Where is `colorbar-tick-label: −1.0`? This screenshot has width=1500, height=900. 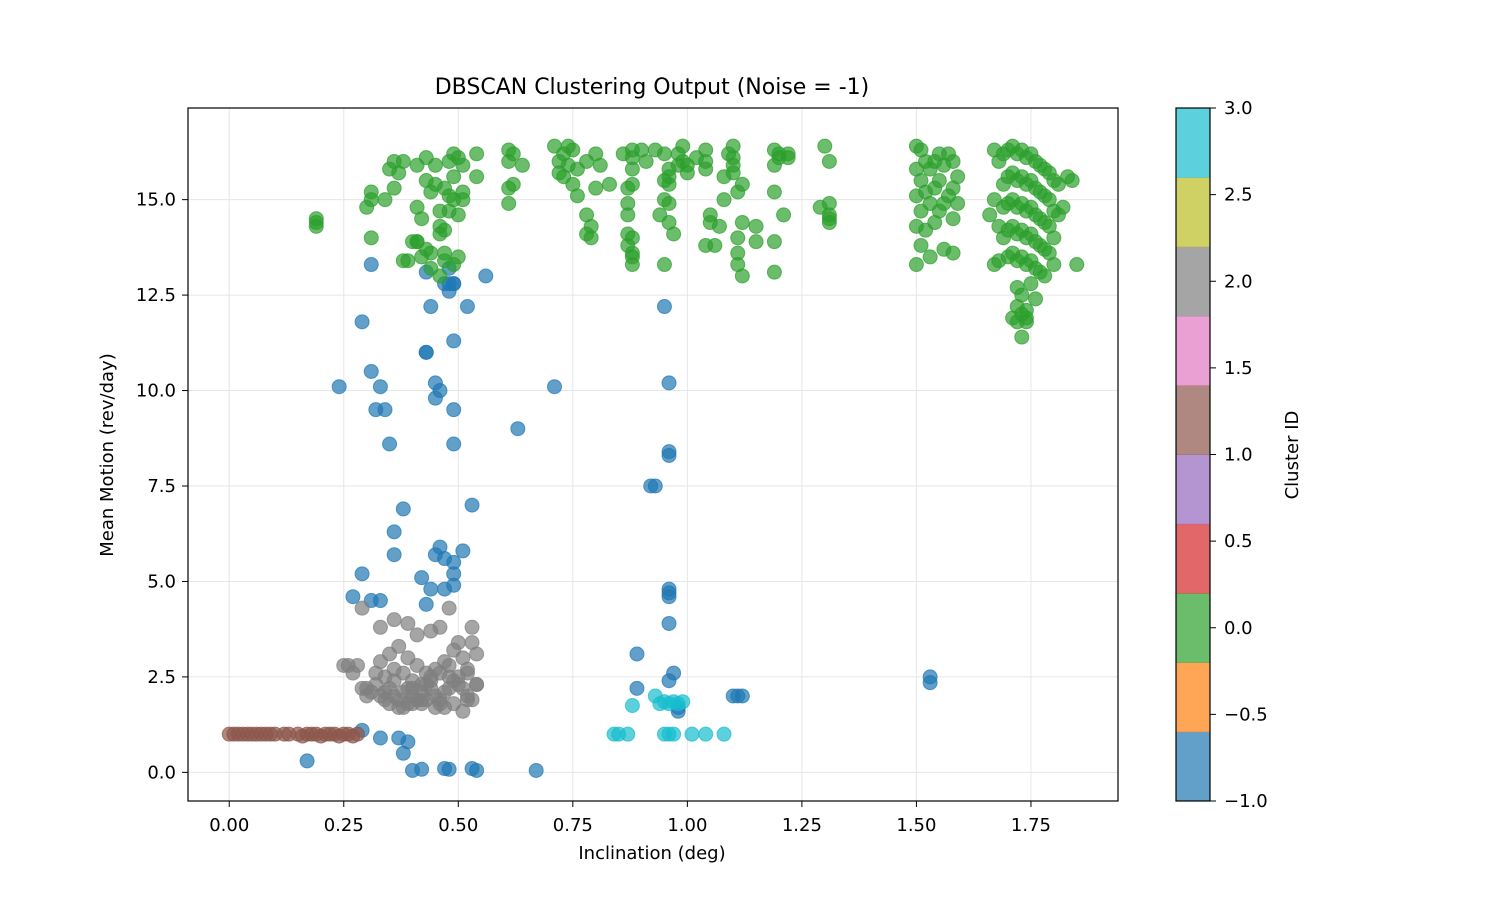
colorbar-tick-label: −1.0 is located at coordinates (1246, 801).